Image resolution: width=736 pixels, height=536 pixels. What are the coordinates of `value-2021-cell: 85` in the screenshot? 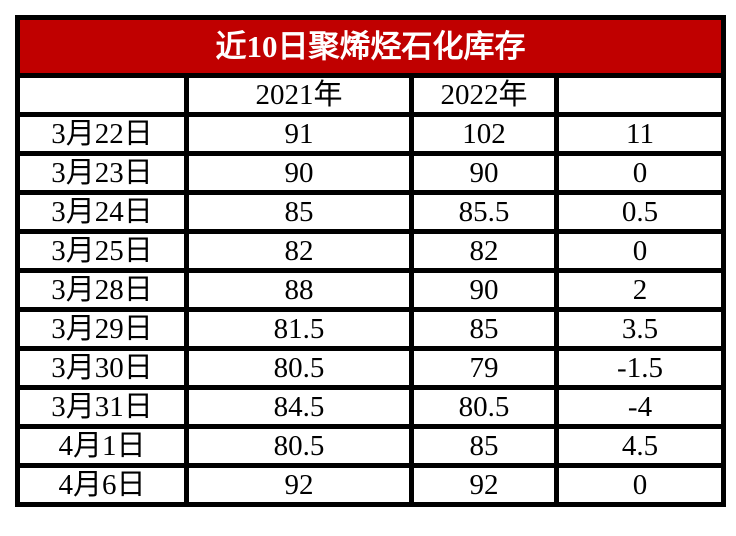 It's located at (299, 212).